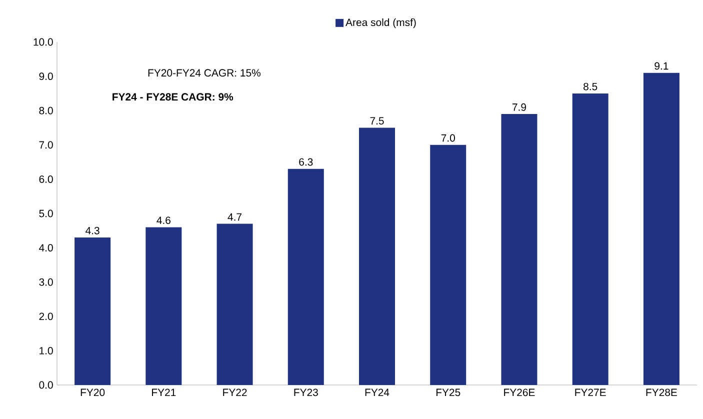 Image resolution: width=703 pixels, height=419 pixels. I want to click on data-label: 9.1, so click(661, 66).